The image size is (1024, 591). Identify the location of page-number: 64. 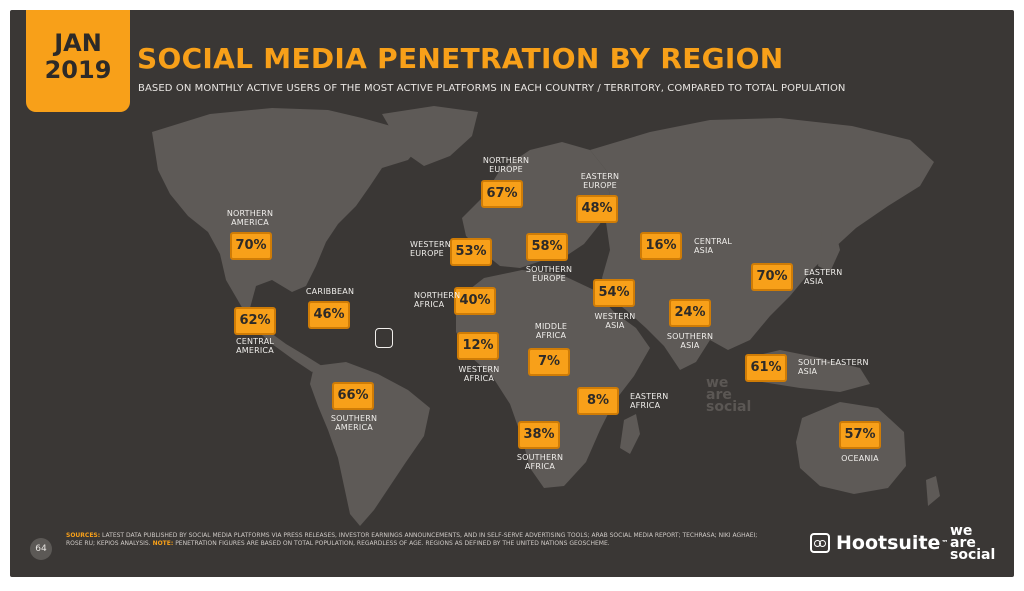
(41, 549).